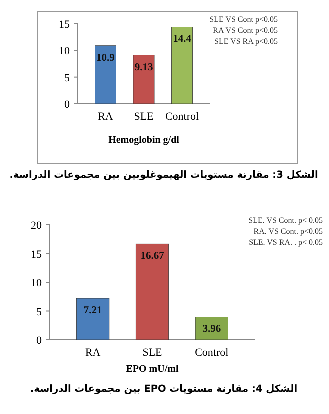 This screenshot has width=329, height=414. Describe the element at coordinates (285, 220) in the screenshot. I see `annotation: SLE. VS Cont. p< 0.05` at that location.